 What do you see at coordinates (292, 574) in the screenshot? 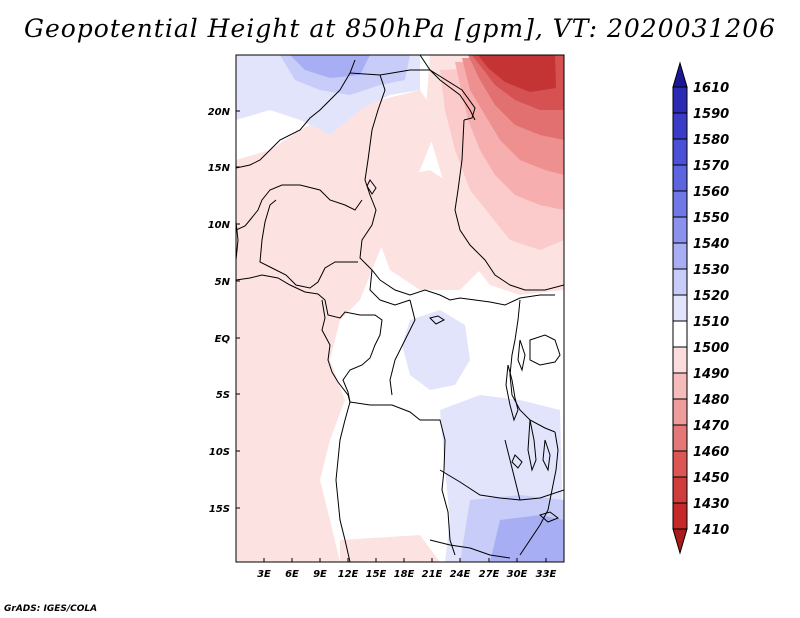
I see `x-tick-label: 6E` at bounding box center [292, 574].